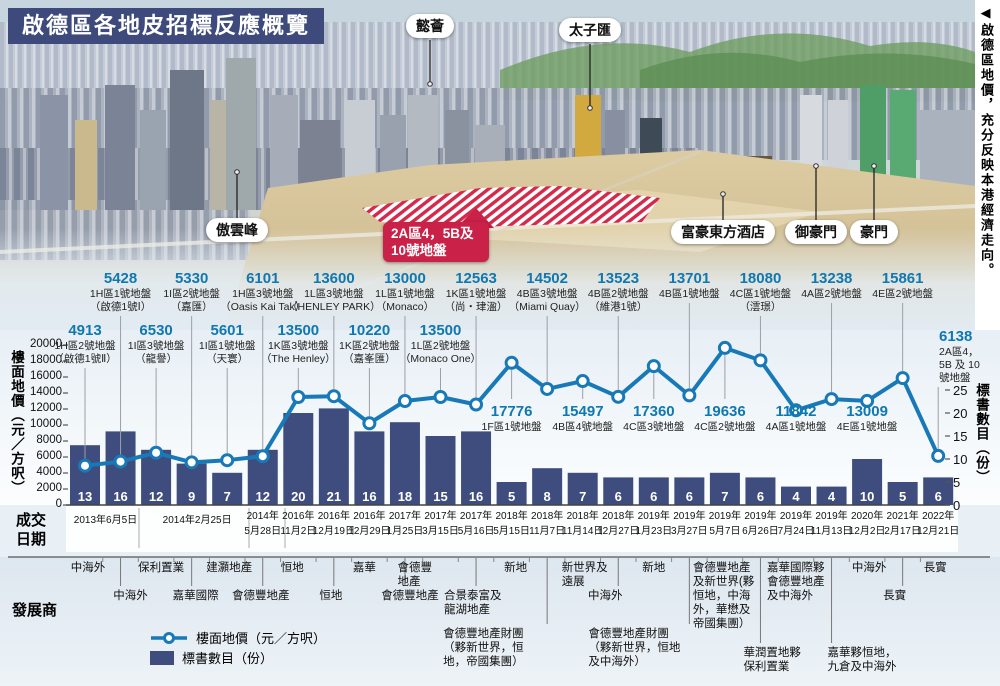  I want to click on date-label: 2021年 2月17日, so click(902, 524).